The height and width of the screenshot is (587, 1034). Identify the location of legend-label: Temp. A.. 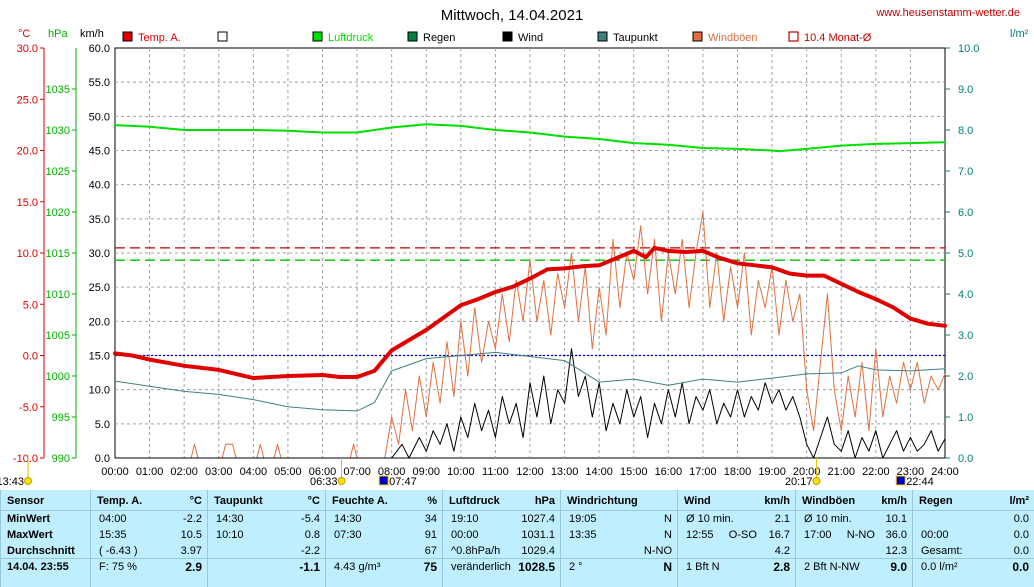
(159, 38).